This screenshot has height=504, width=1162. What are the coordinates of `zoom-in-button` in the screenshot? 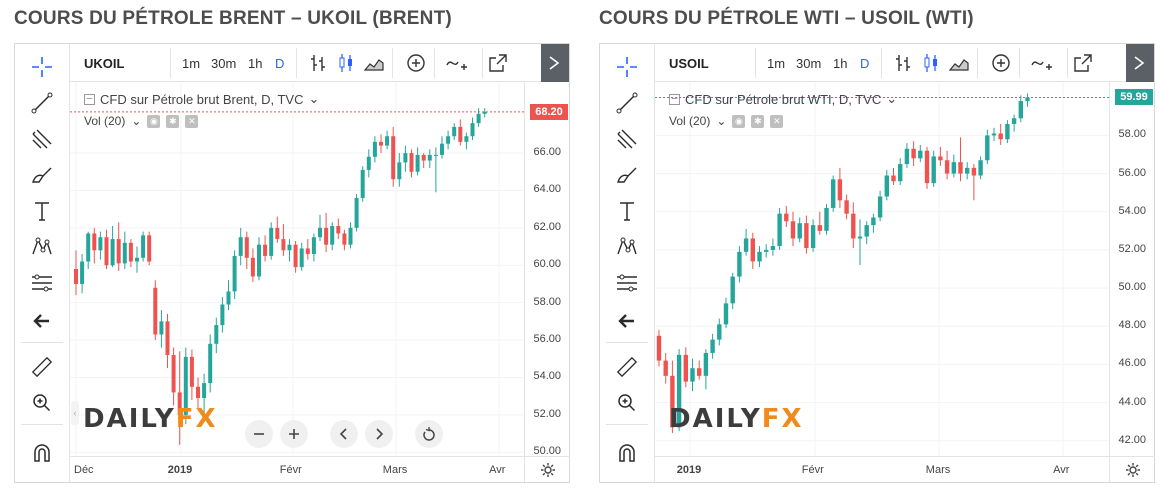 It's located at (294, 434).